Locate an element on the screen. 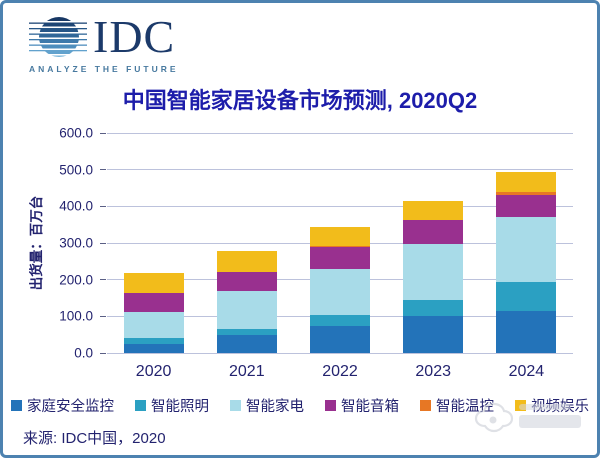 This screenshot has height=458, width=600. bar-column-2021 is located at coordinates (246, 243).